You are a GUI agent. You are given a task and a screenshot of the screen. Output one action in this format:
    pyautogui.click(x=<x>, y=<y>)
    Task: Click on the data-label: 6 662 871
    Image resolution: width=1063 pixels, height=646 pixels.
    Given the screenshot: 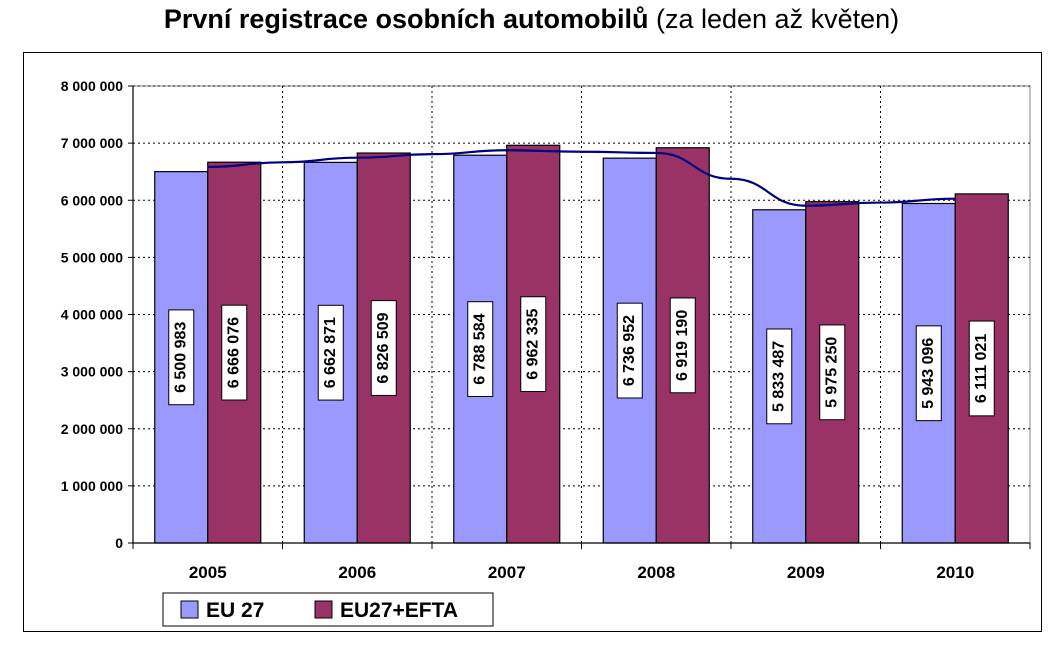 What is the action you would take?
    pyautogui.click(x=330, y=352)
    